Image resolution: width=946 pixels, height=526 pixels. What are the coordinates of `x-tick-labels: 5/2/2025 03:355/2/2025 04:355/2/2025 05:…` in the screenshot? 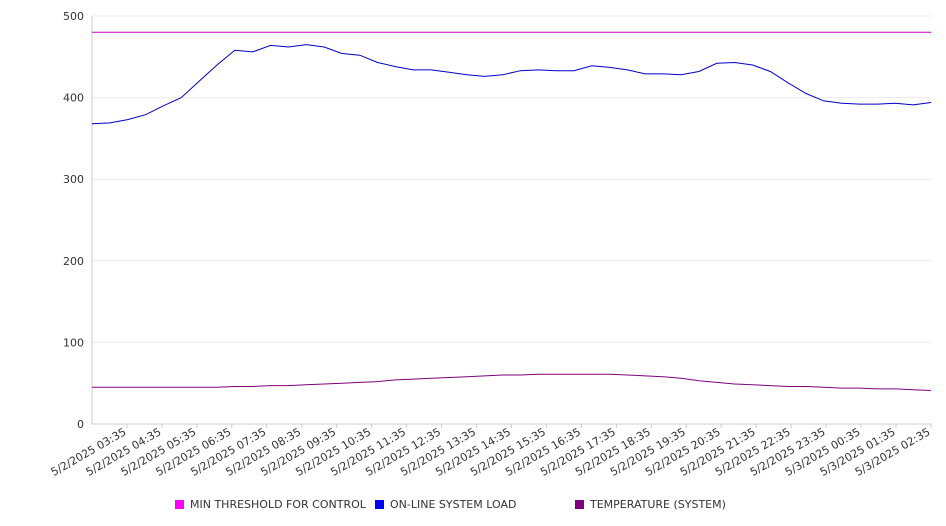 It's located at (491, 452).